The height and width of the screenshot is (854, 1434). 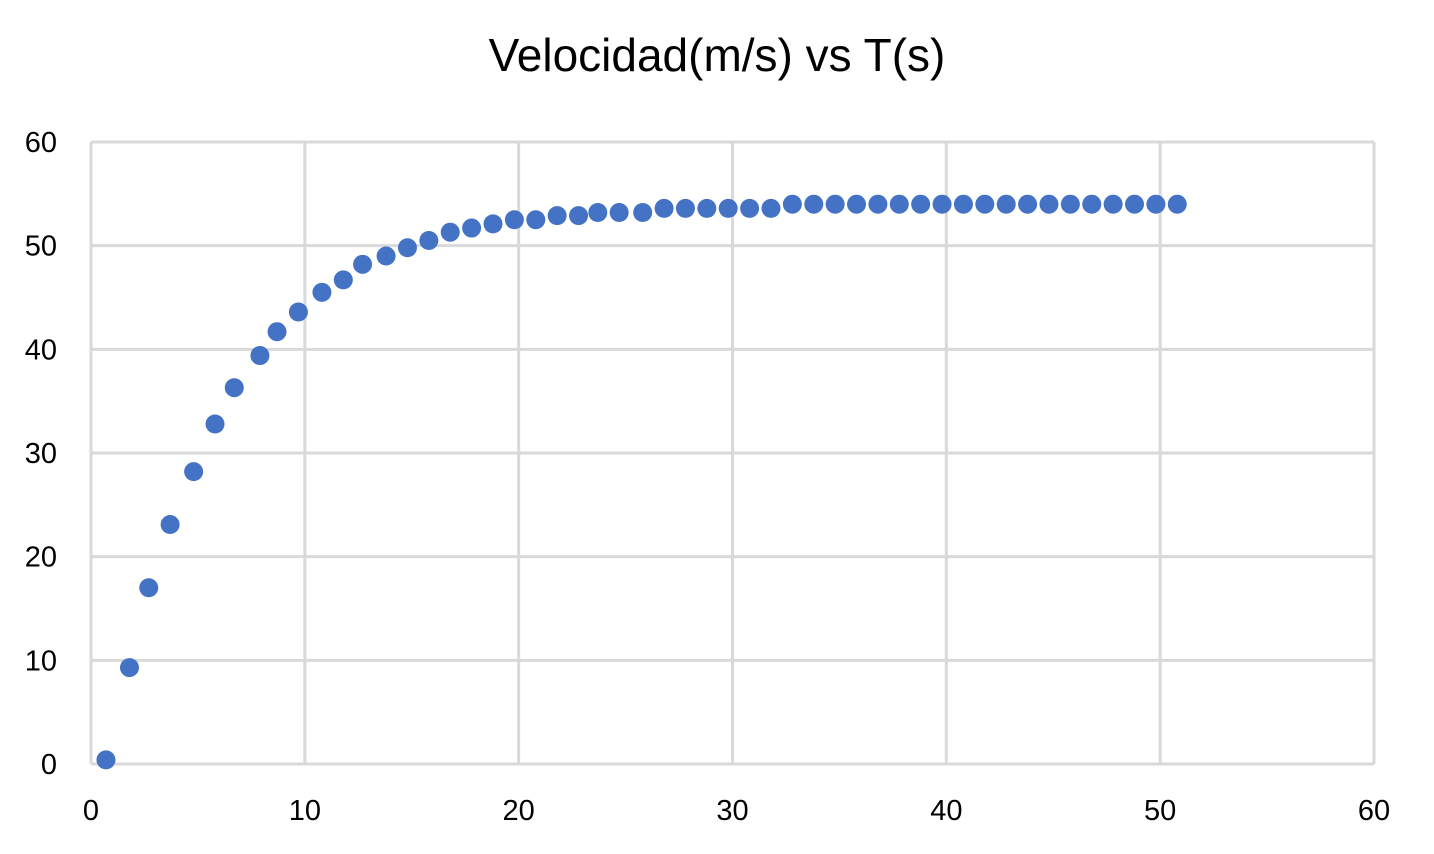 I want to click on y-axis-tick-labels: 0 10 20 30 40 50 60, so click(x=41, y=454).